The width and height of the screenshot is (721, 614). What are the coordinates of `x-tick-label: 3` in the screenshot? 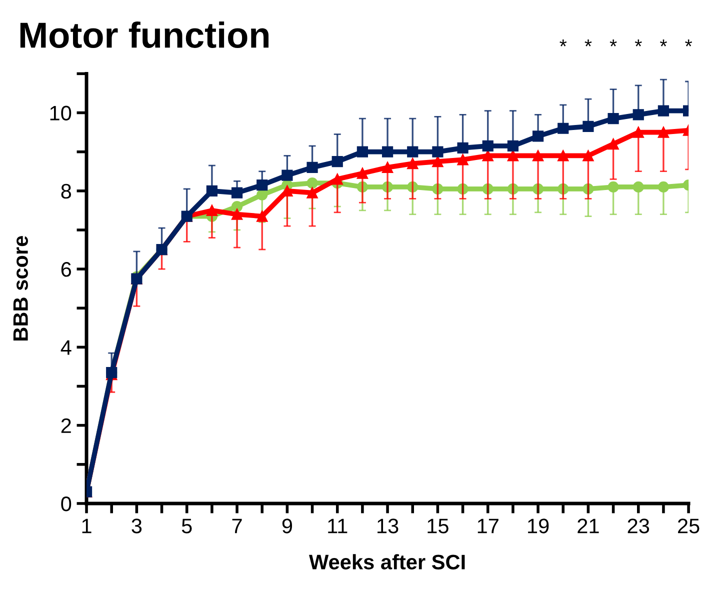 It's located at (137, 526).